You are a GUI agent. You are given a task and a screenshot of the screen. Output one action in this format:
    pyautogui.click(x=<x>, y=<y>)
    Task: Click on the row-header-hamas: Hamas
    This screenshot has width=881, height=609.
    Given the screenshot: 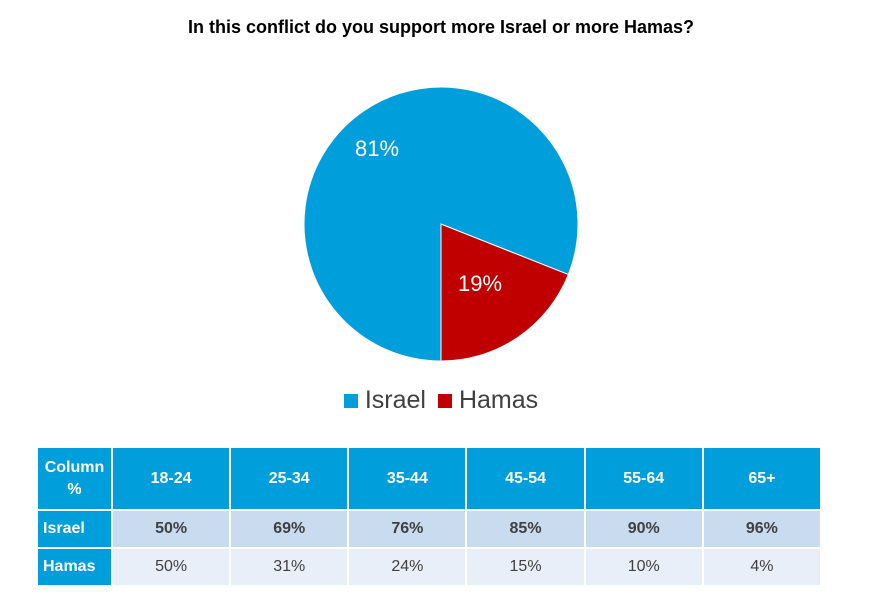 What is the action you would take?
    pyautogui.click(x=75, y=566)
    